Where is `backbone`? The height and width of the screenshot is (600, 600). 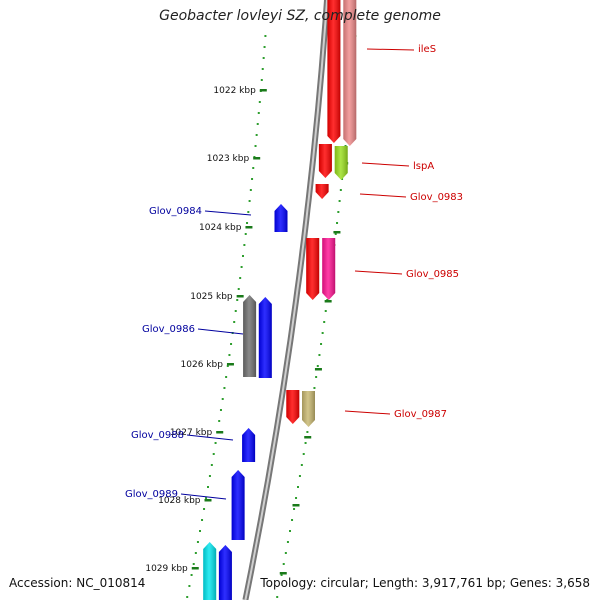 backbone is located at coordinates (286, 300).